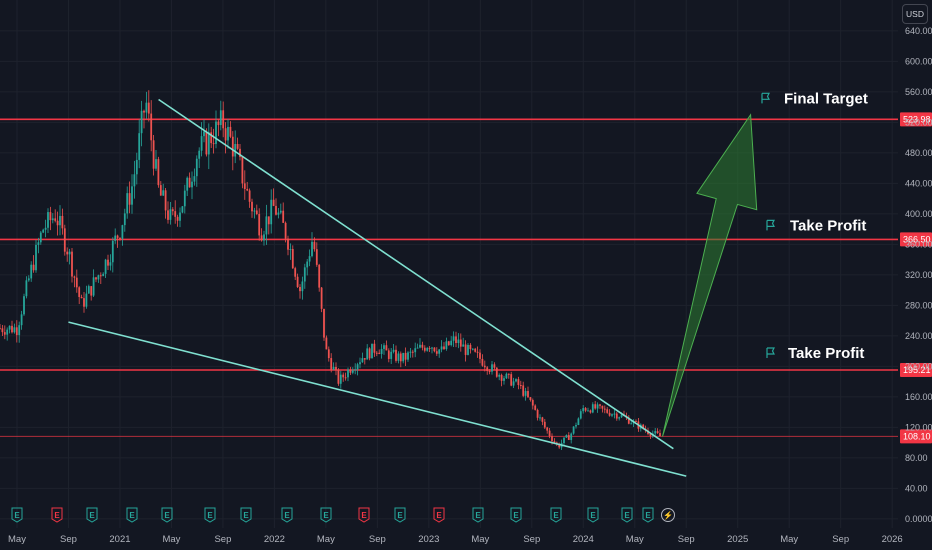 This screenshot has width=932, height=550. Describe the element at coordinates (816, 225) in the screenshot. I see `annotation-flag: Take Profit` at that location.